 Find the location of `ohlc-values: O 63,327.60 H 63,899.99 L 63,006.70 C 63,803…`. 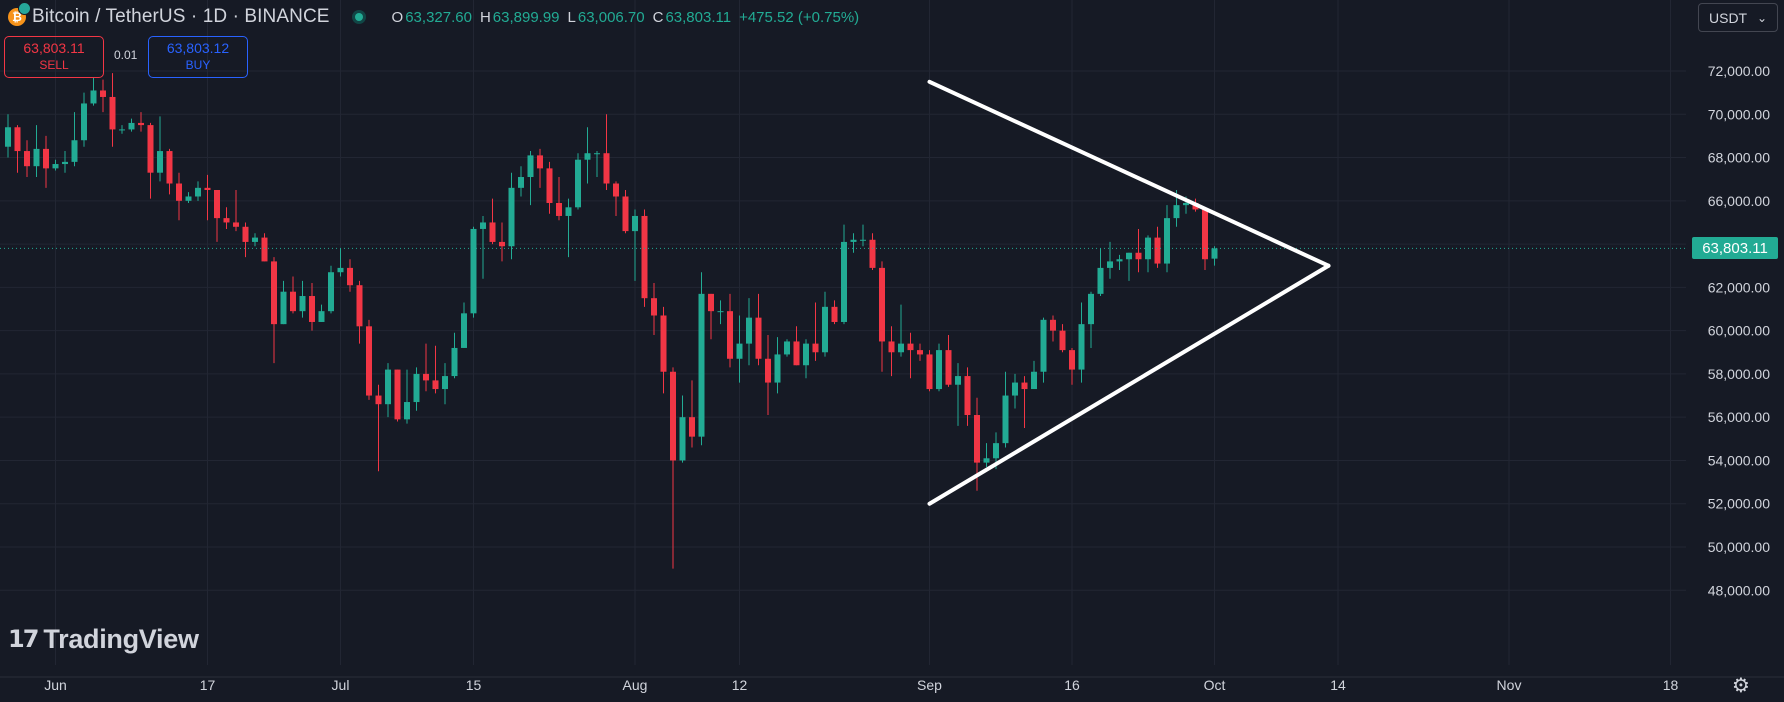

ohlc-values: O 63,327.60 H 63,899.99 L 63,006.70 C 63,803… is located at coordinates (629, 17).